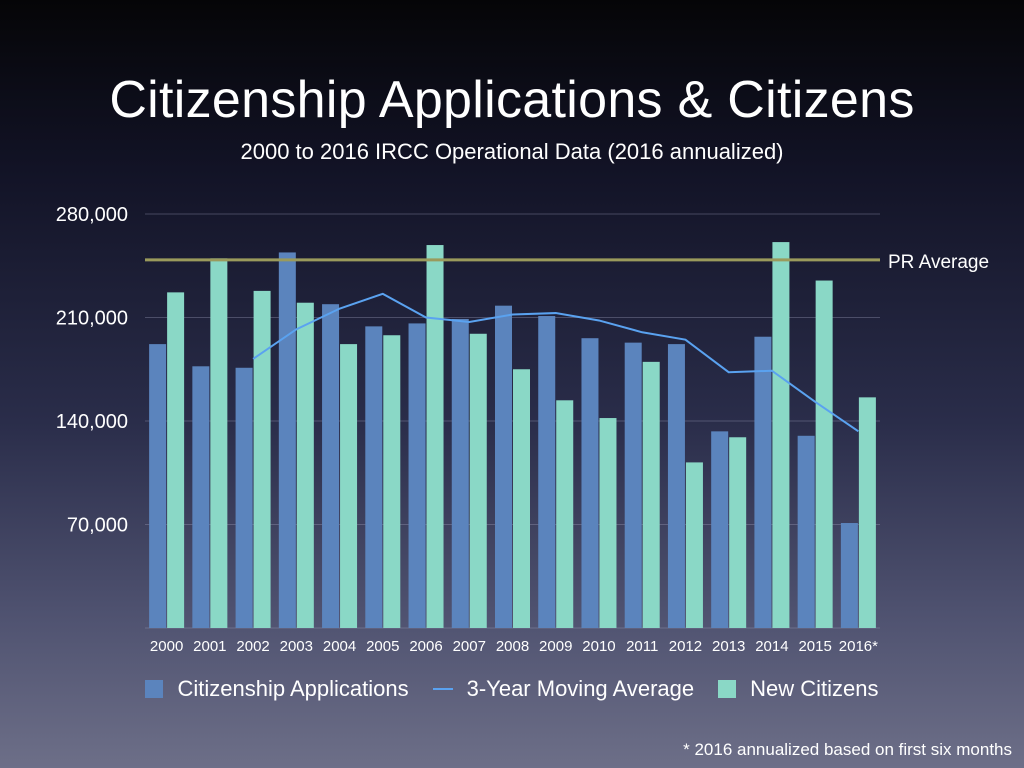  I want to click on moving-average-line, so click(555, 362).